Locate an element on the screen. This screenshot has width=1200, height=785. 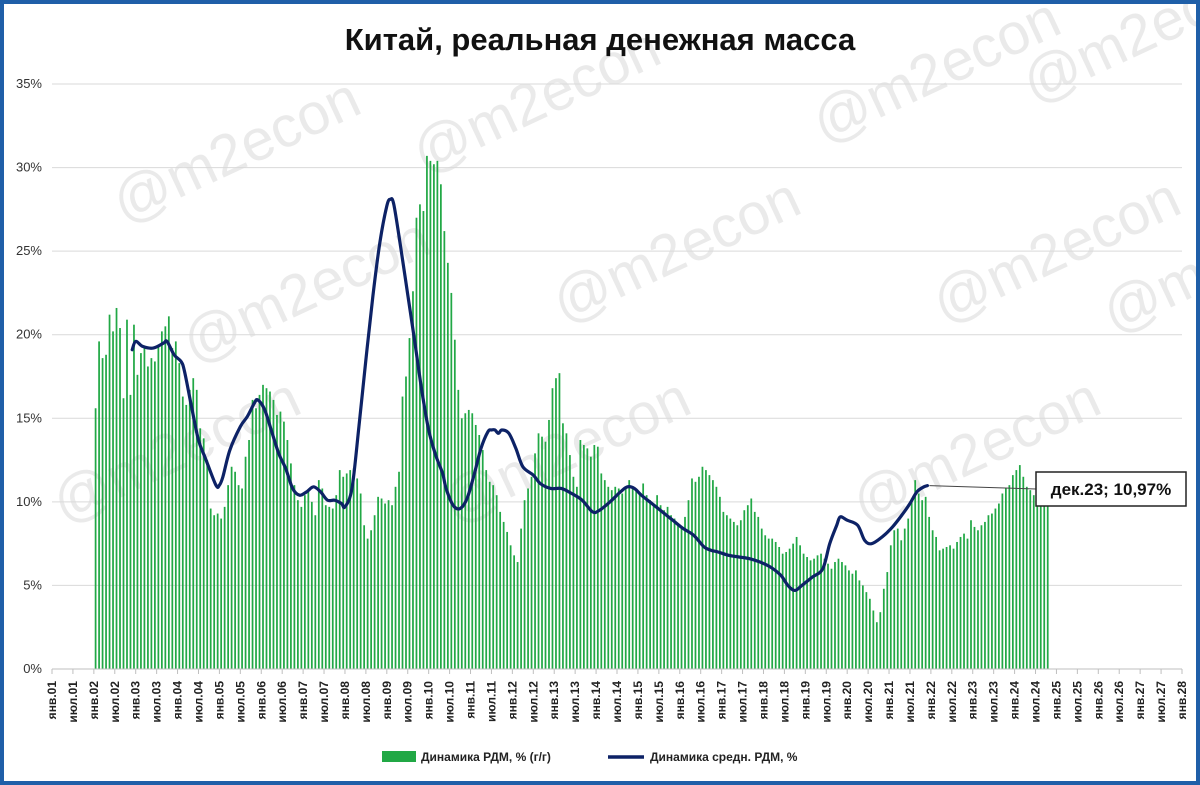
callout-leader is located at coordinates (983, 487).